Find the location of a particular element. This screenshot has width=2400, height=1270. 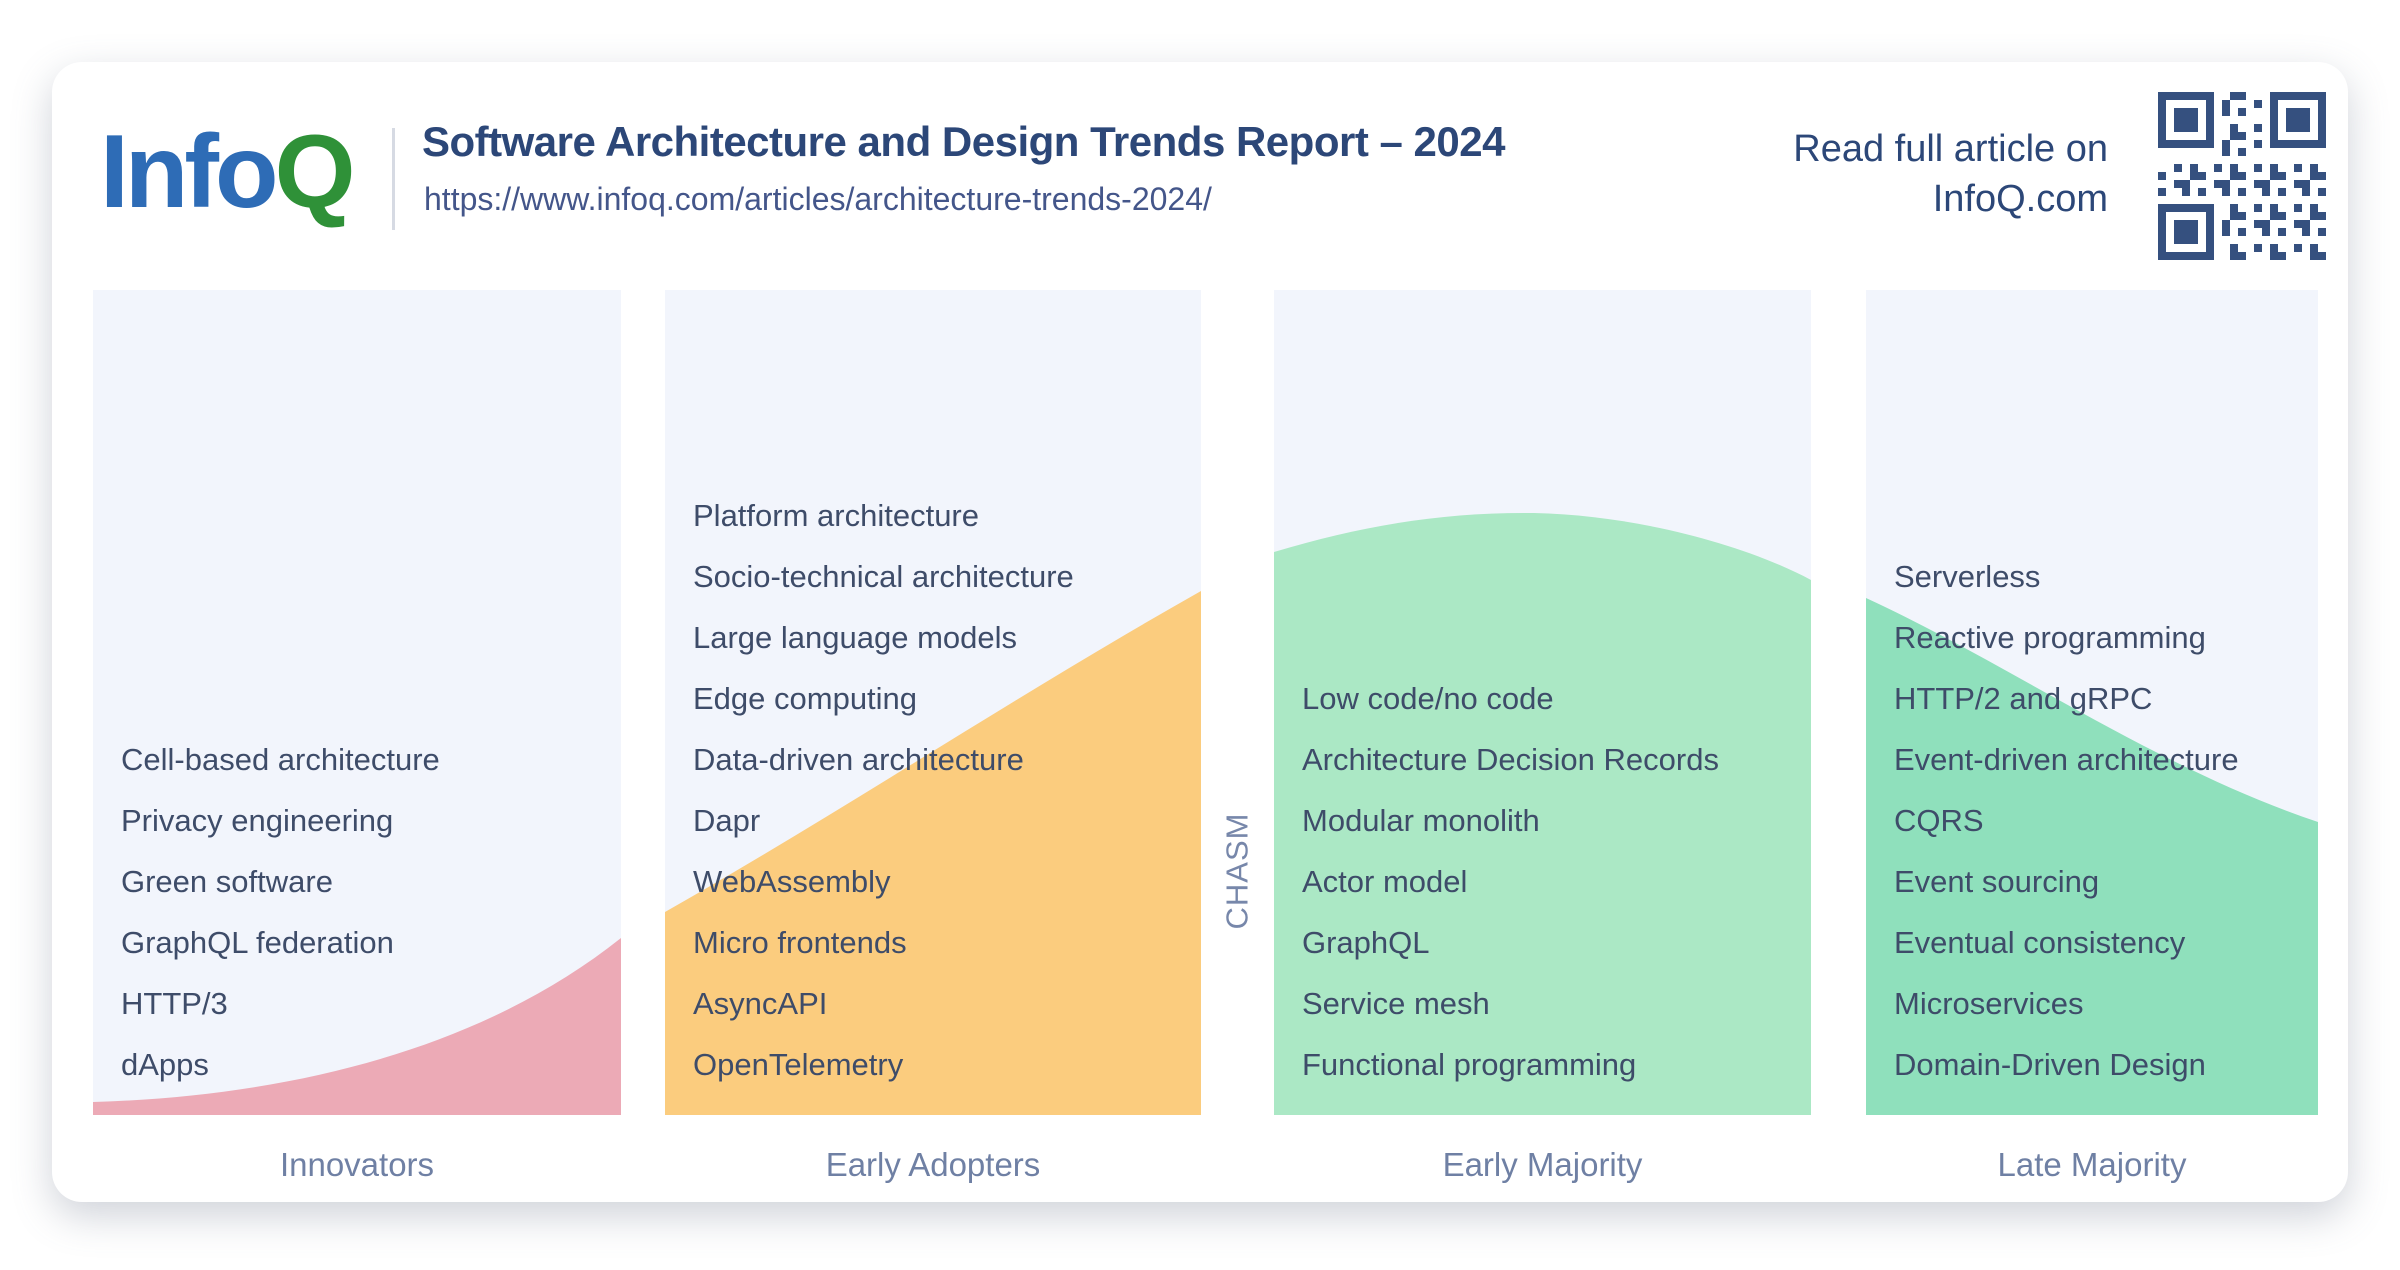

trend-item: WebAssembly is located at coordinates (792, 881).